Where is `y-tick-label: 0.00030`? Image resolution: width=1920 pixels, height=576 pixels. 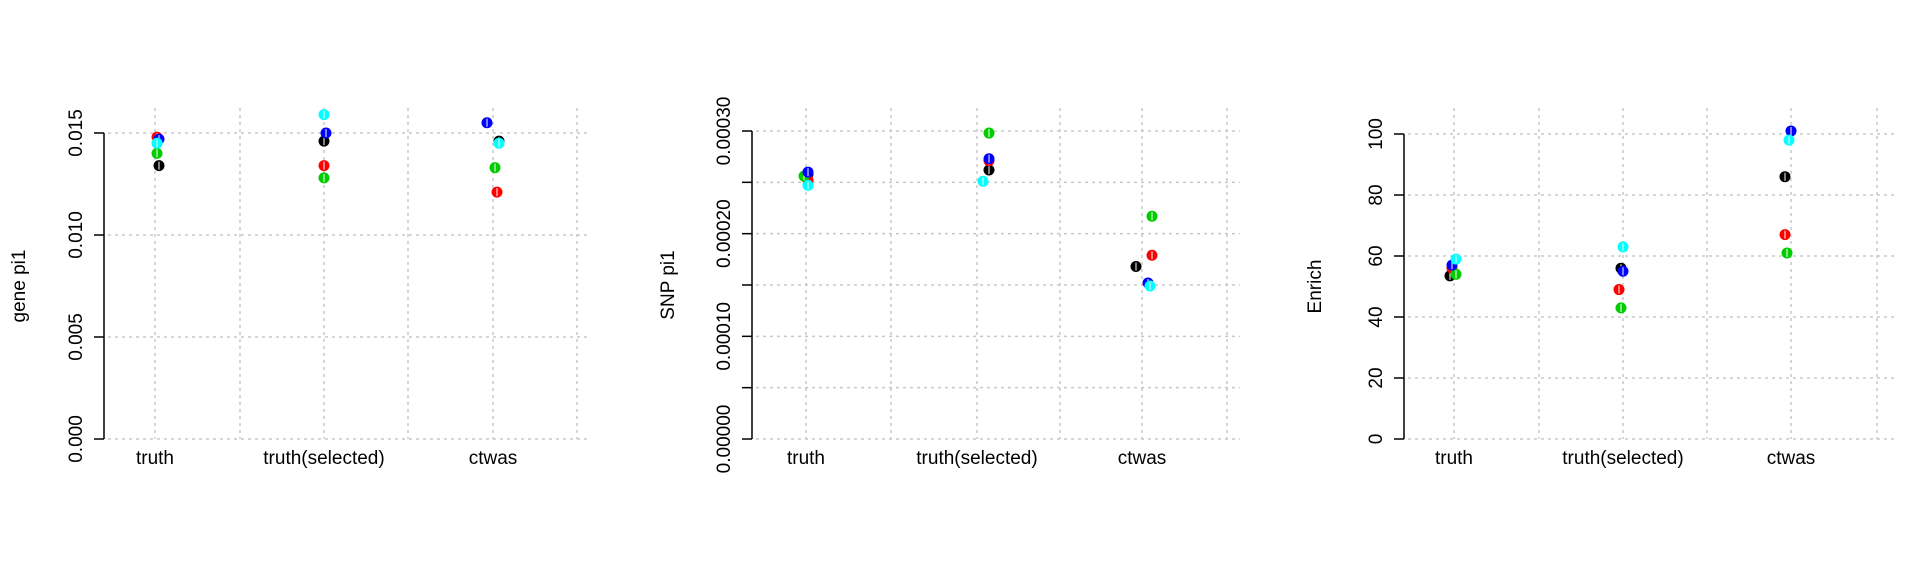 y-tick-label: 0.00030 is located at coordinates (724, 131).